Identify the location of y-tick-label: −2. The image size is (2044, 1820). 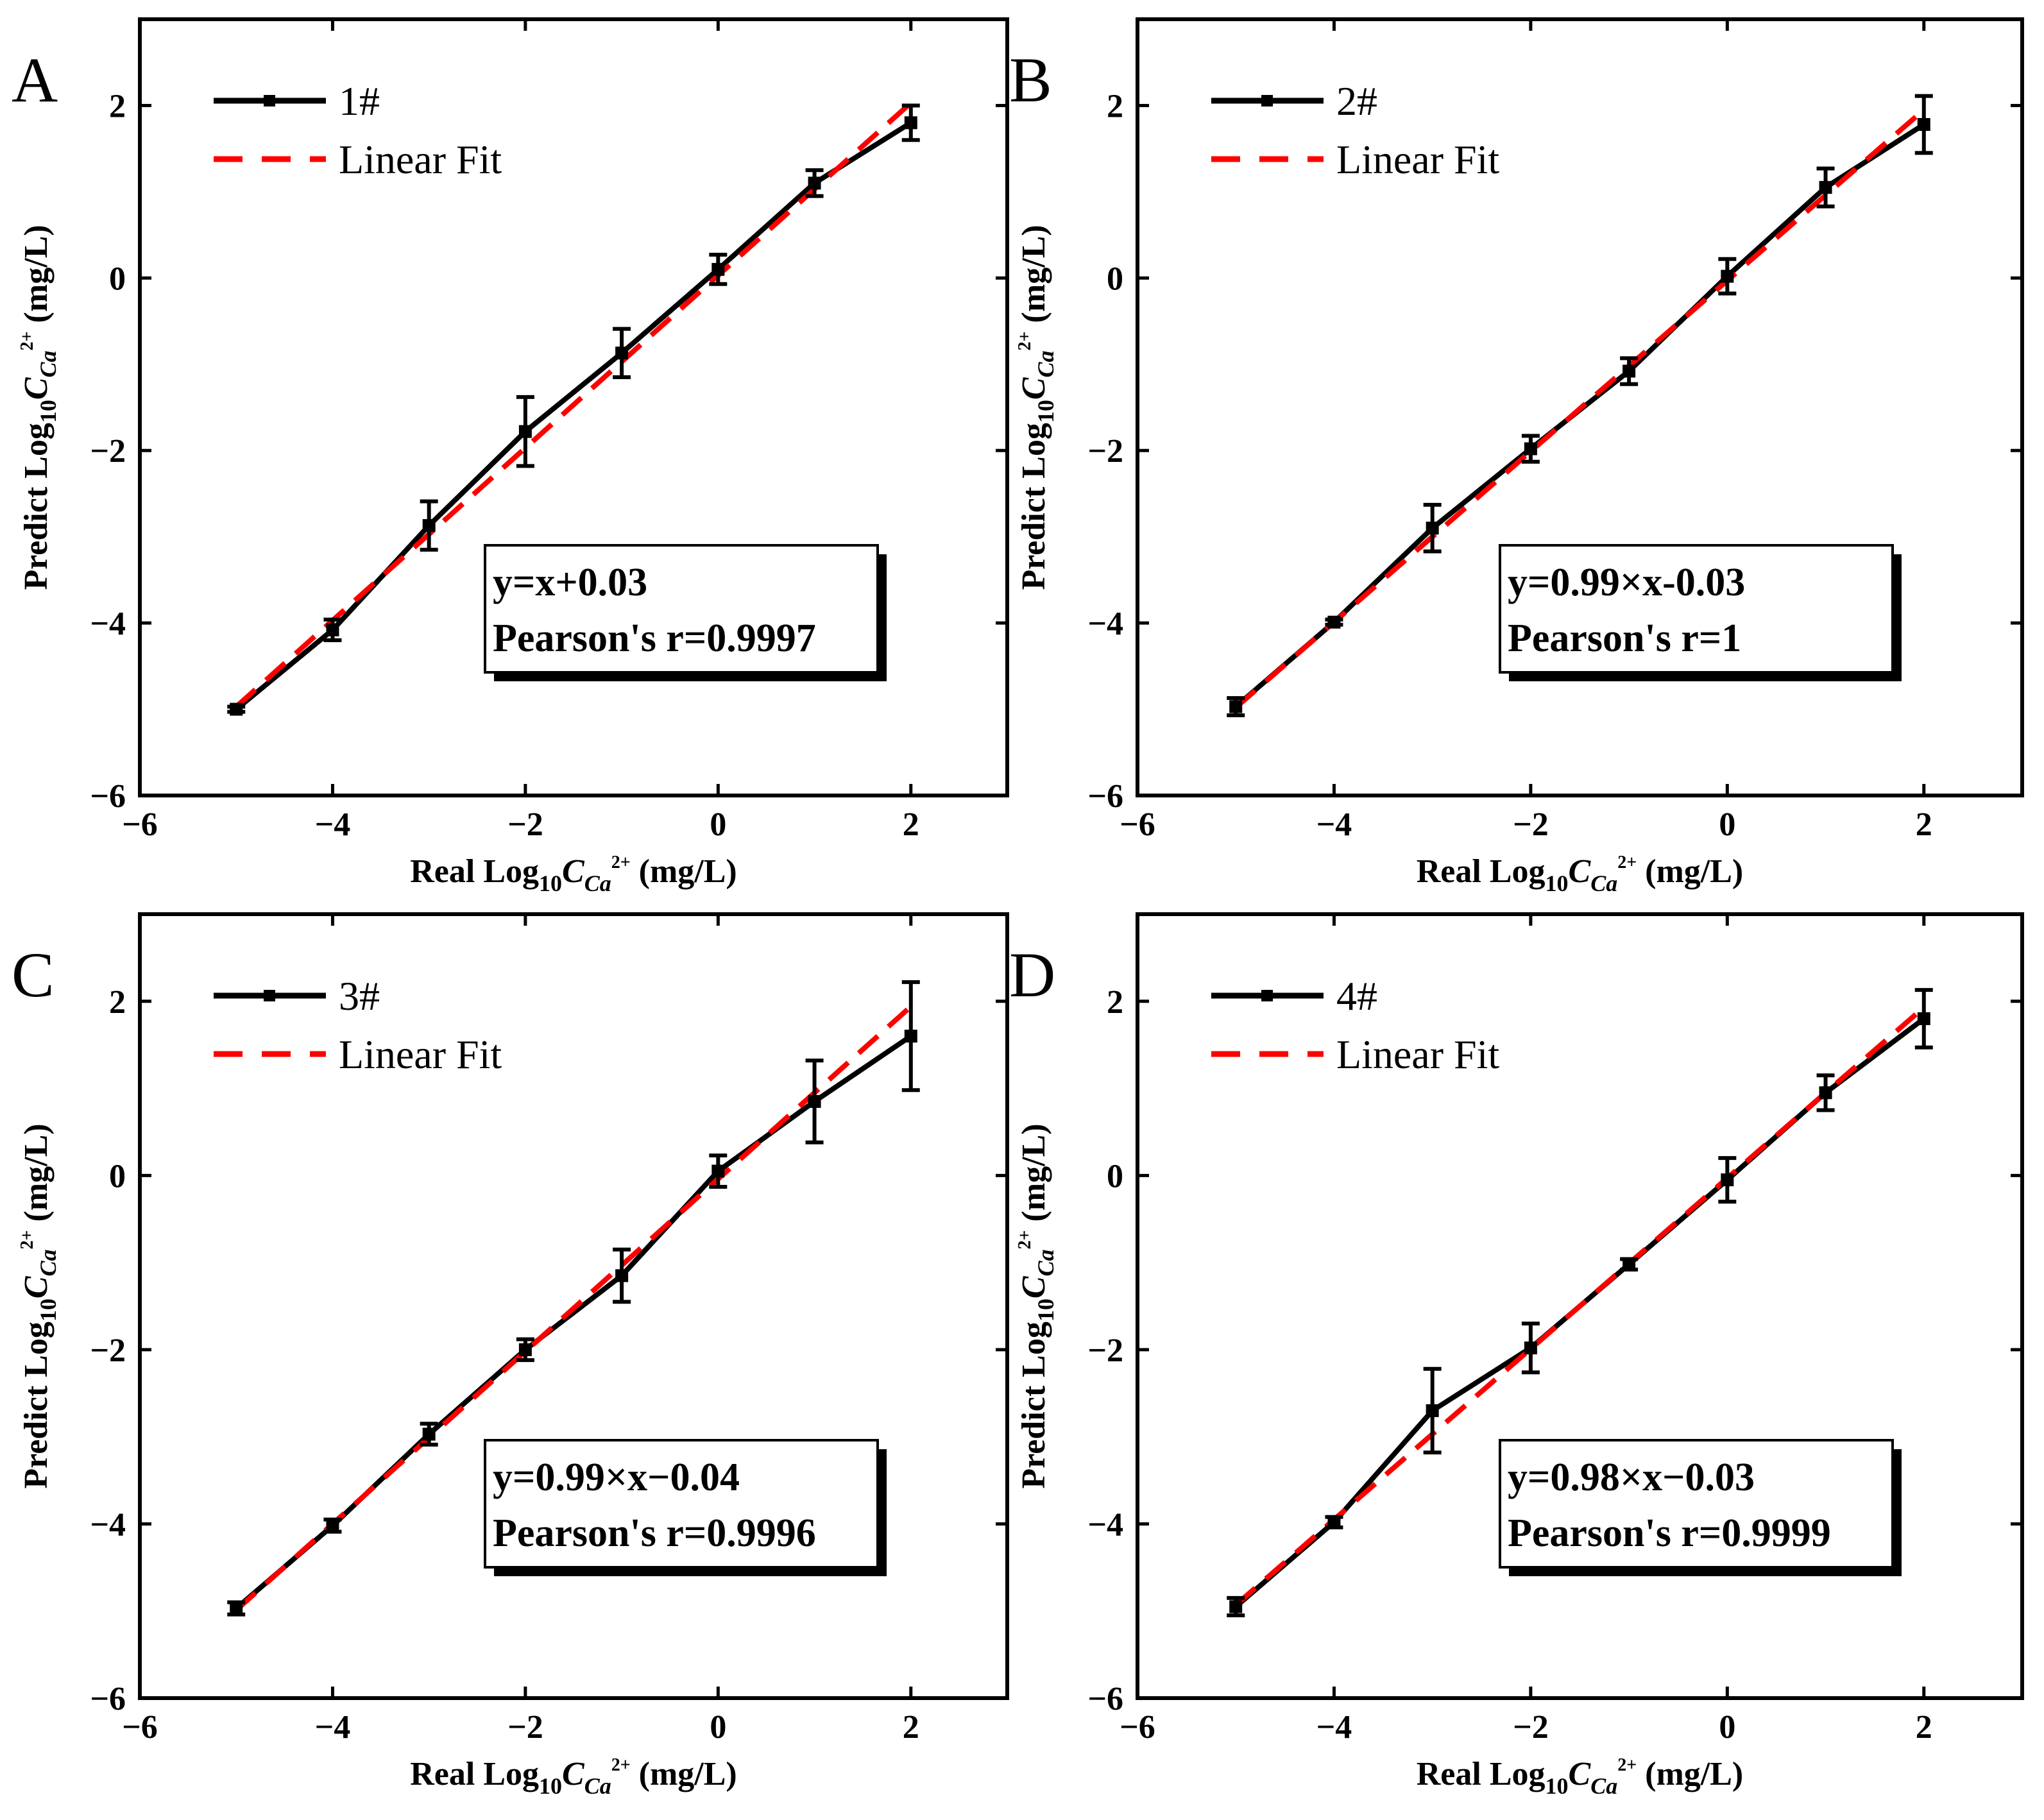
(108, 452).